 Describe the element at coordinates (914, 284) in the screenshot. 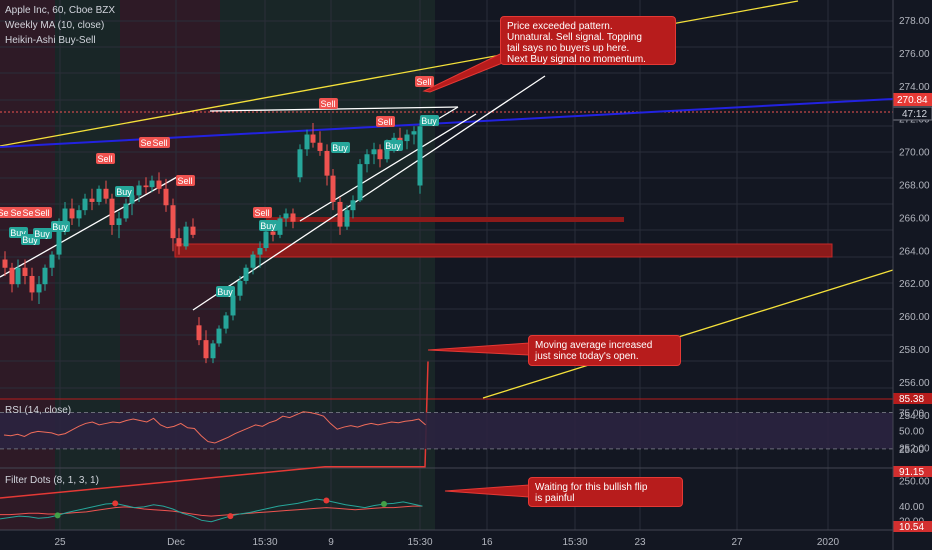

I see `price-tick: 262.00` at that location.